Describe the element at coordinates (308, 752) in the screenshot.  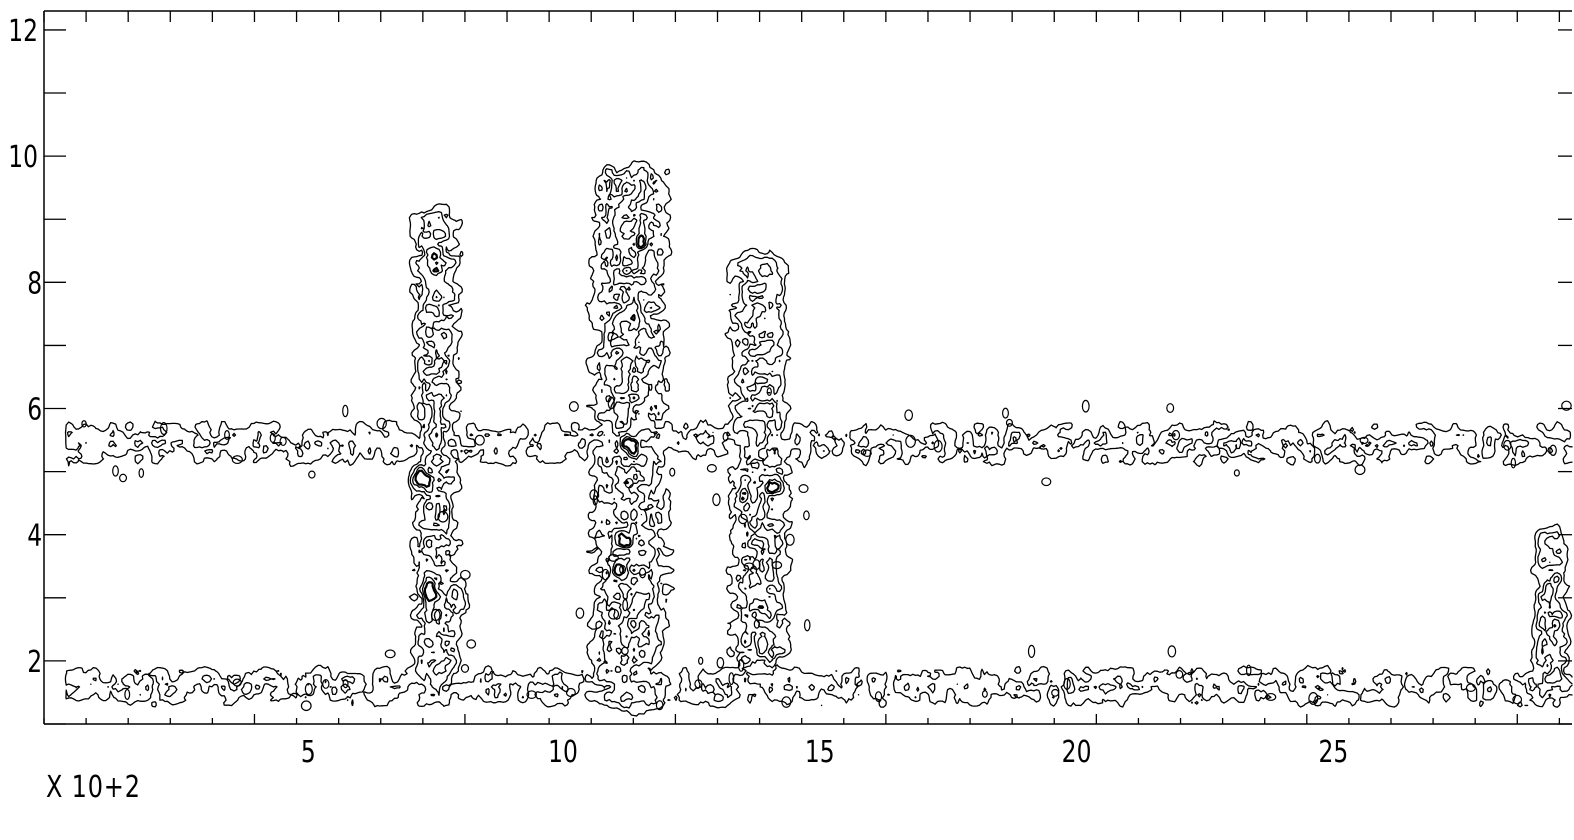
I see `x-tick-label: 5` at that location.